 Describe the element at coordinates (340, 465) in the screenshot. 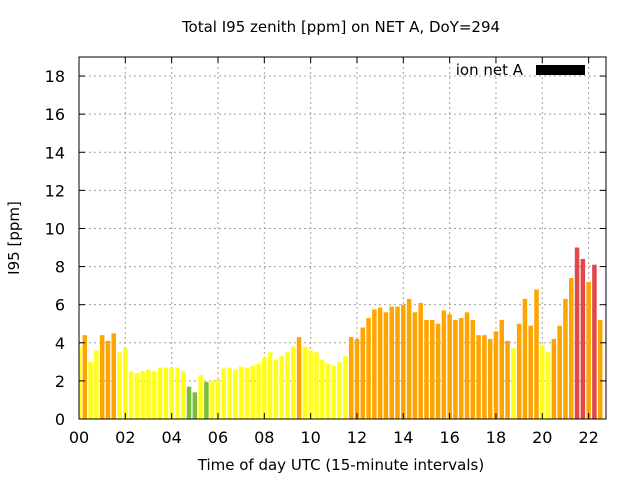

I see `x-axis-label: Time of day UTC (15-minute intervals)` at that location.